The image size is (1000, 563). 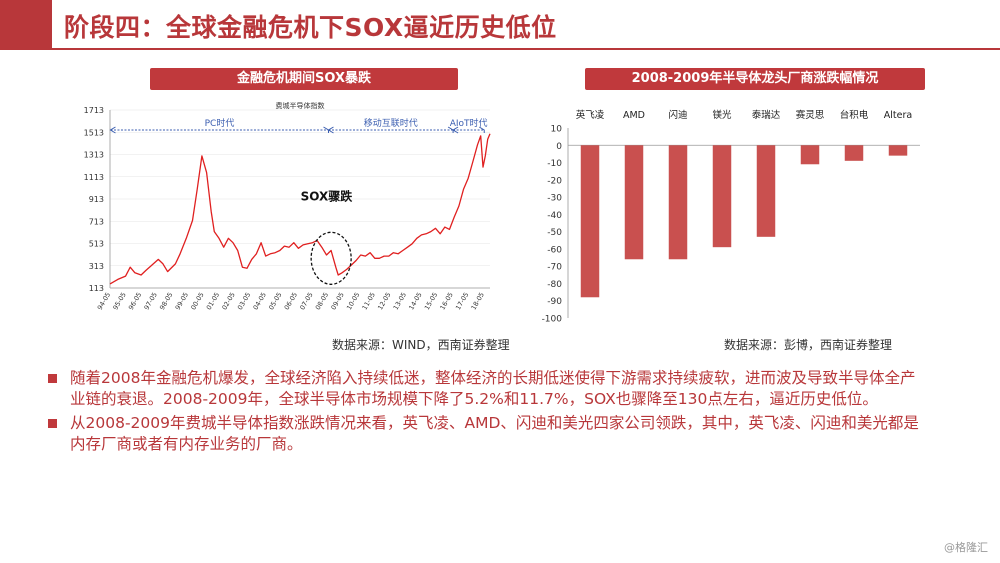 What do you see at coordinates (151, 301) in the screenshot?
I see `x-tick-label: 97-05` at bounding box center [151, 301].